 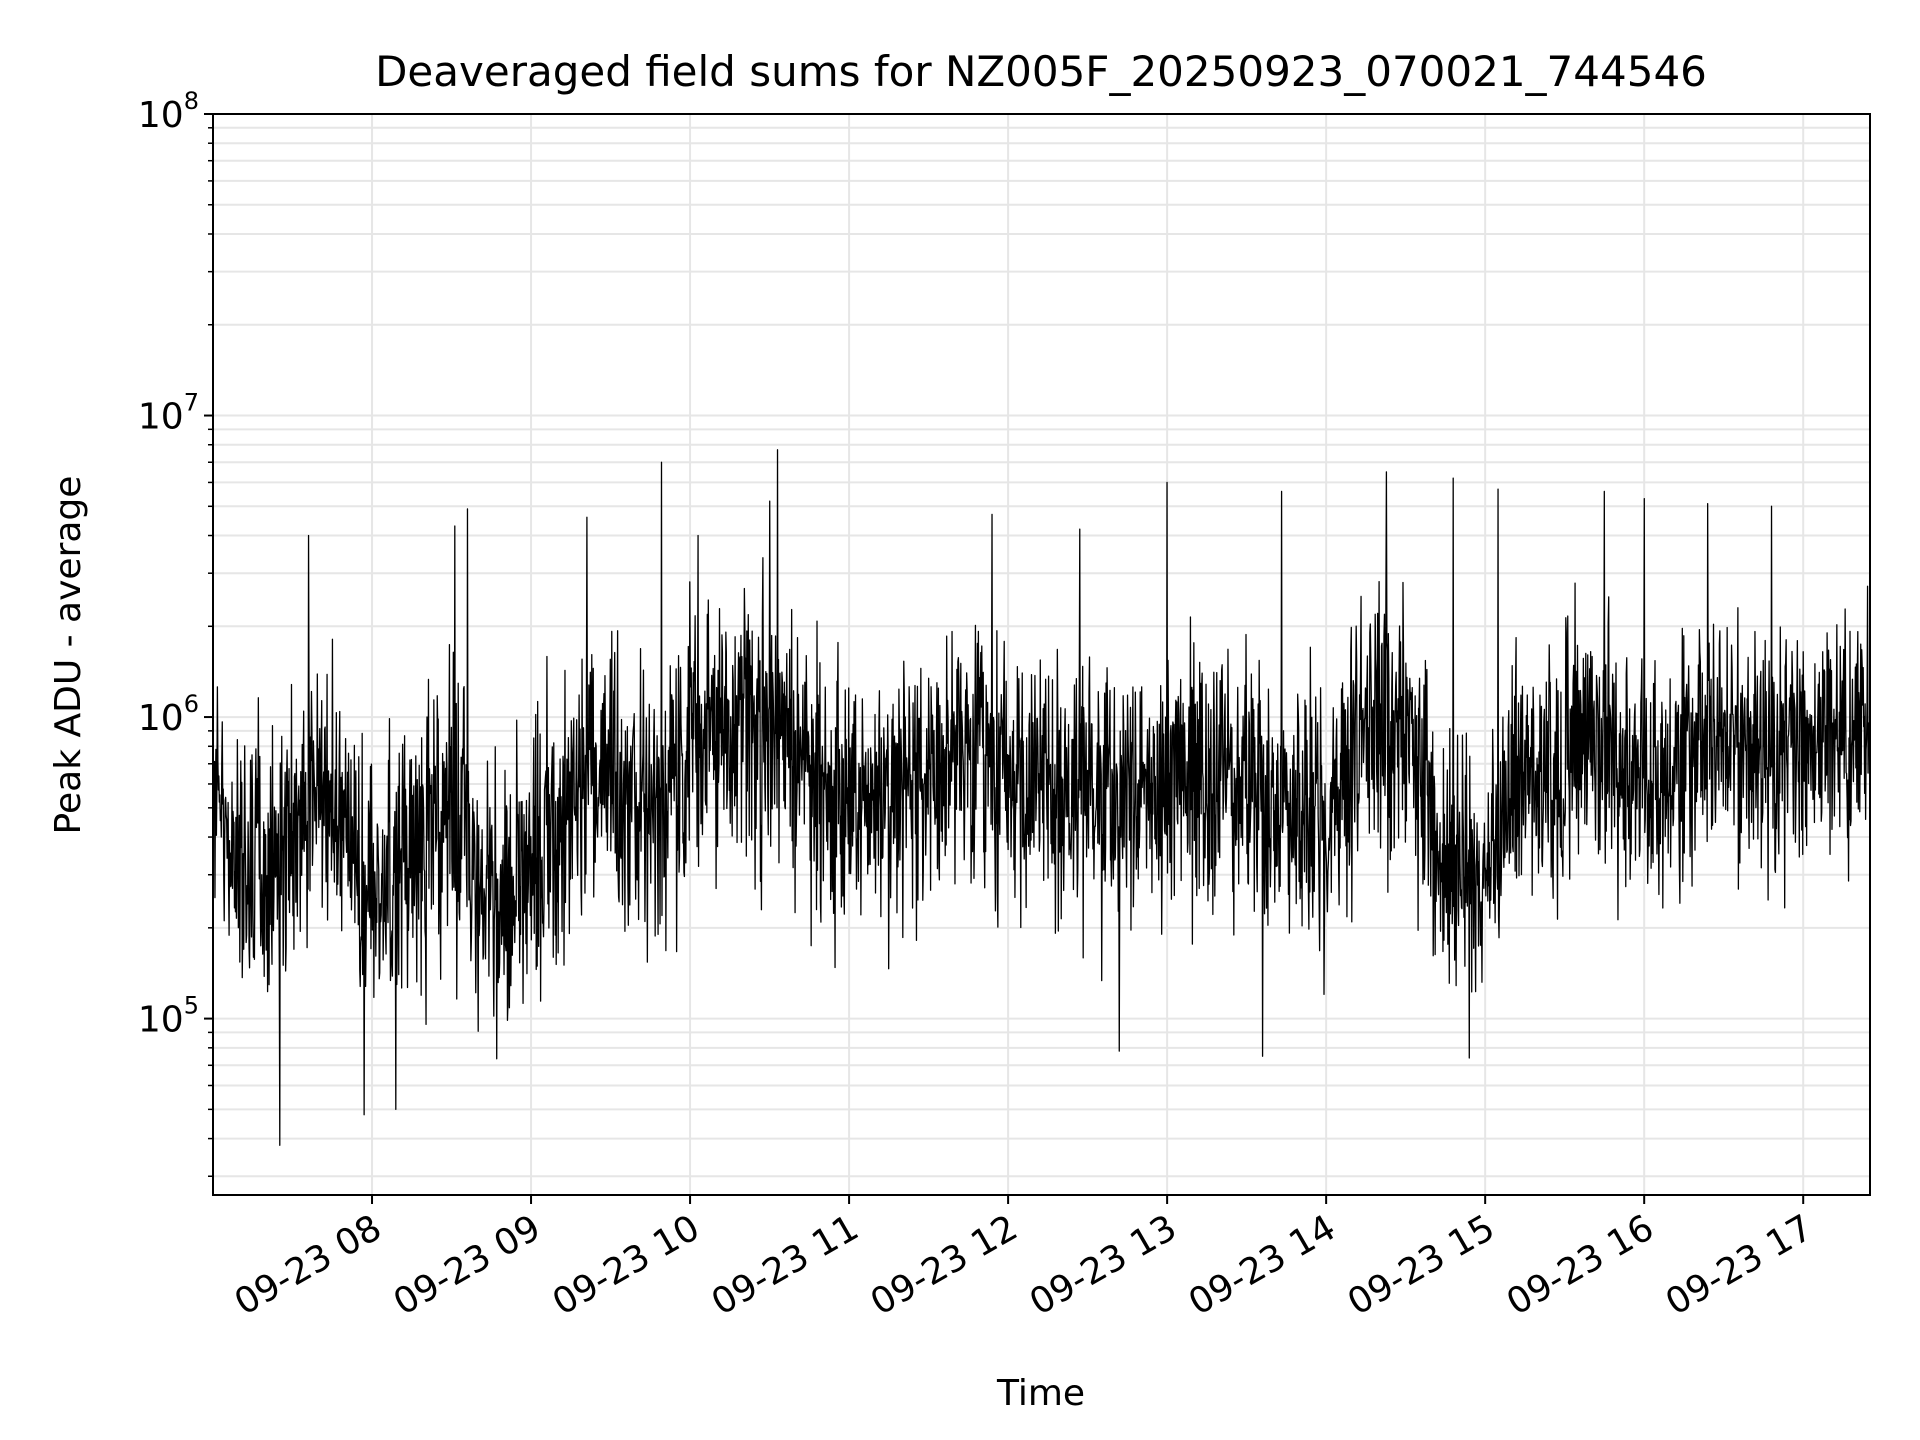 I want to click on y-axis-label: Peak ADU - average, so click(x=68, y=655).